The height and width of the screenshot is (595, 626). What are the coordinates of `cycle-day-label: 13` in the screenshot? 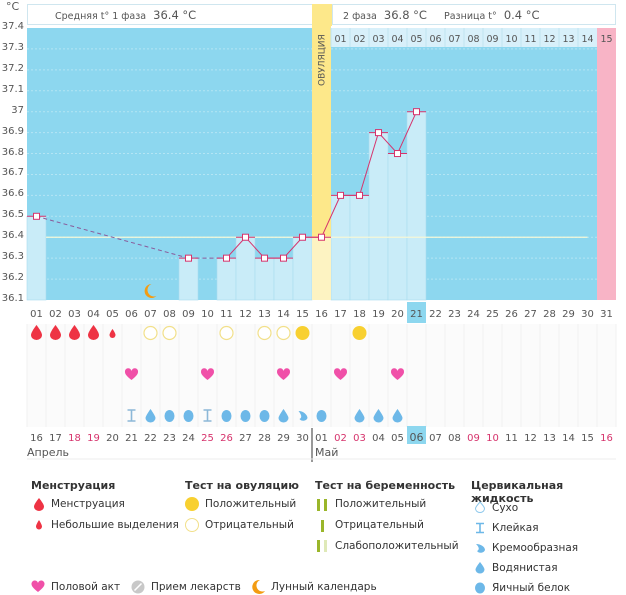 It's located at (264, 314).